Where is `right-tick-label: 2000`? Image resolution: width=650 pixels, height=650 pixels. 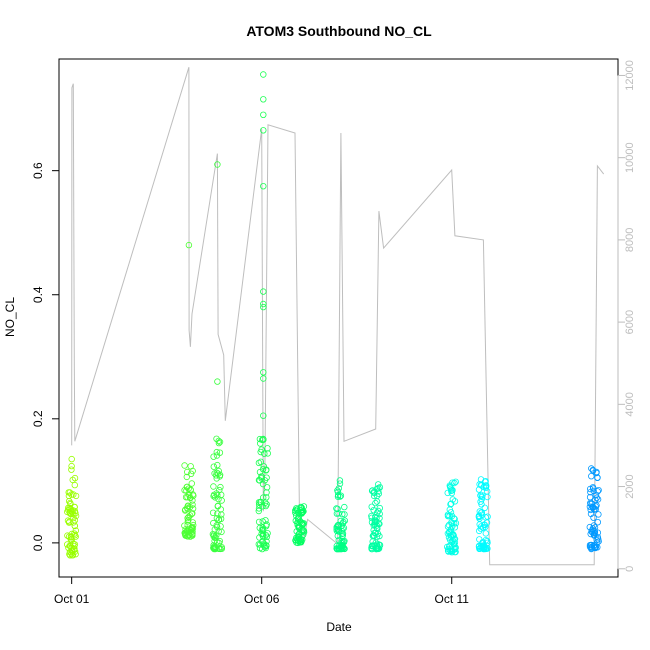 right-tick-label: 2000 is located at coordinates (630, 486).